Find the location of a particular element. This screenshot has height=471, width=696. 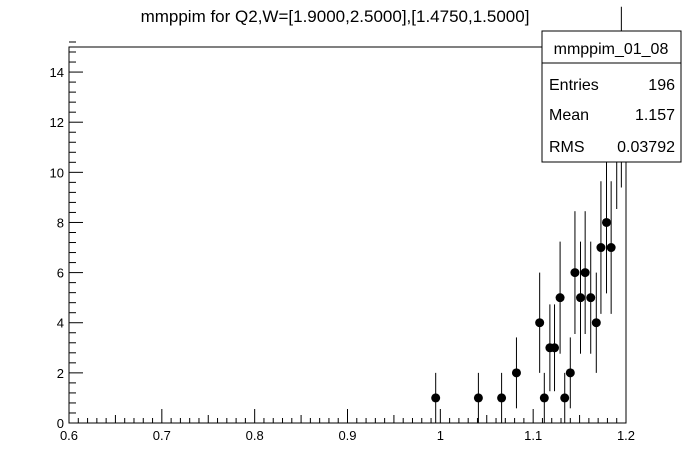

x-tick-label: 1 is located at coordinates (440, 435).